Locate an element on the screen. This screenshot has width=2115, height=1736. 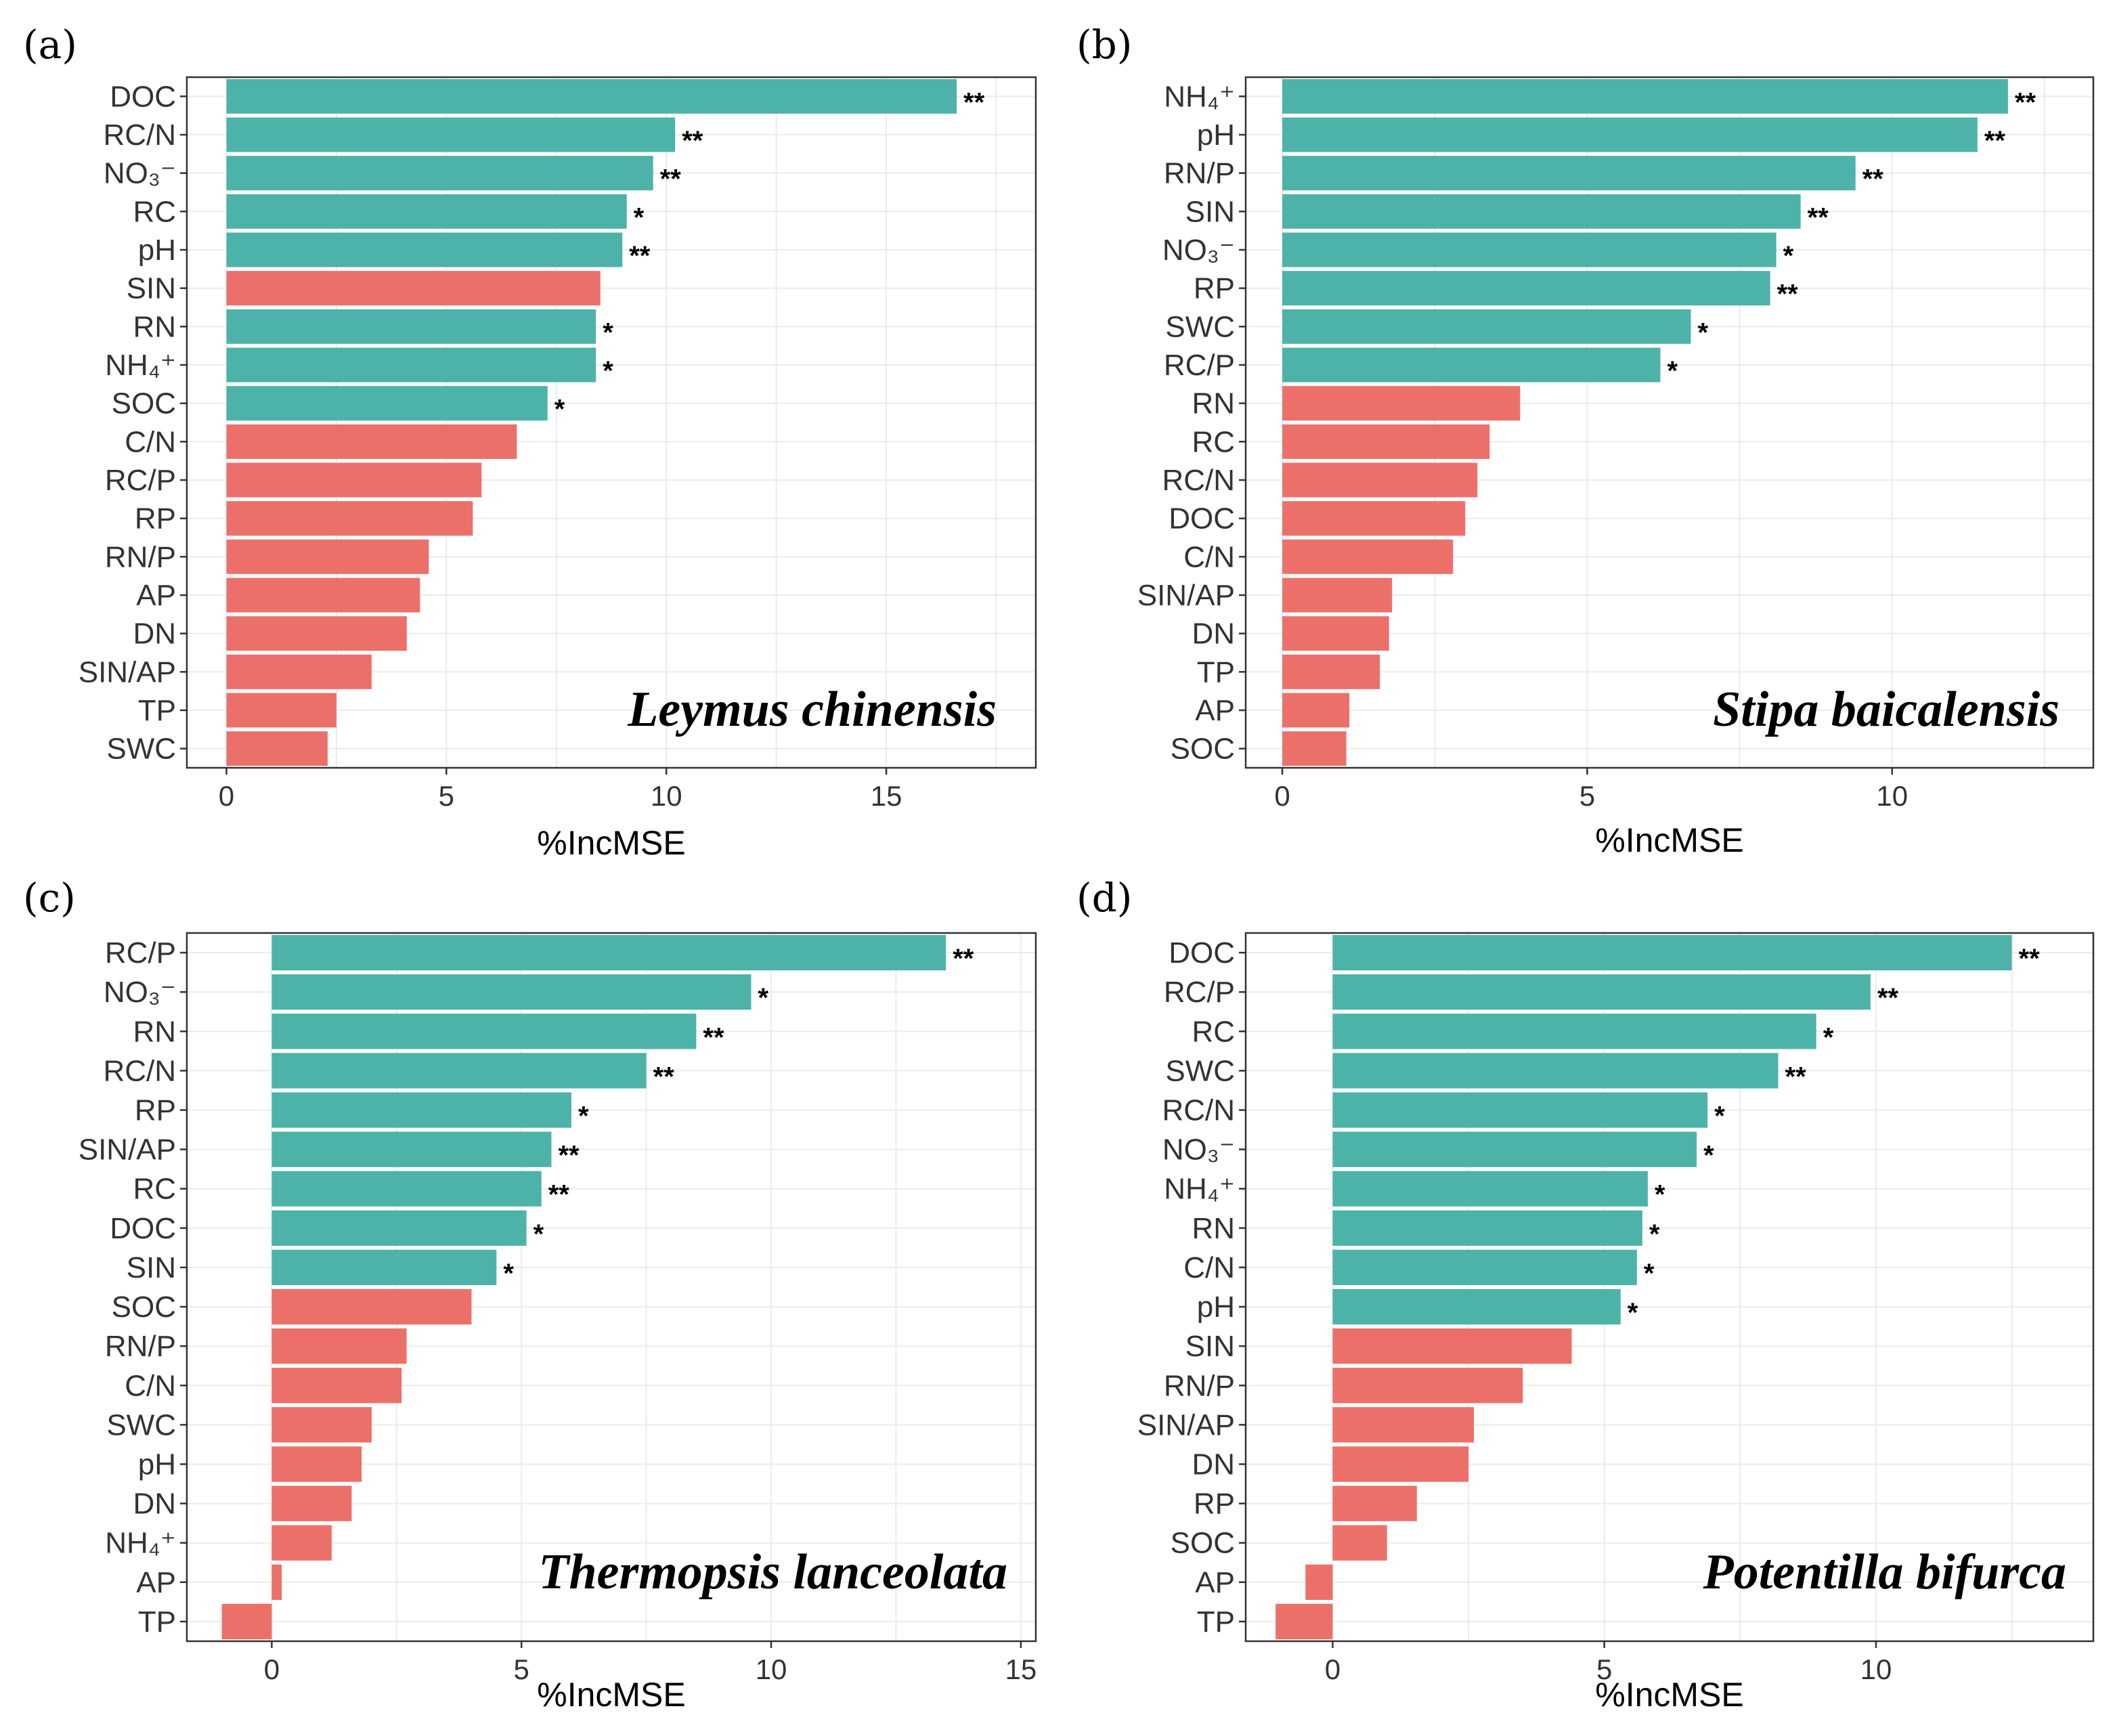
panel-letter: (c) is located at coordinates (49, 898).